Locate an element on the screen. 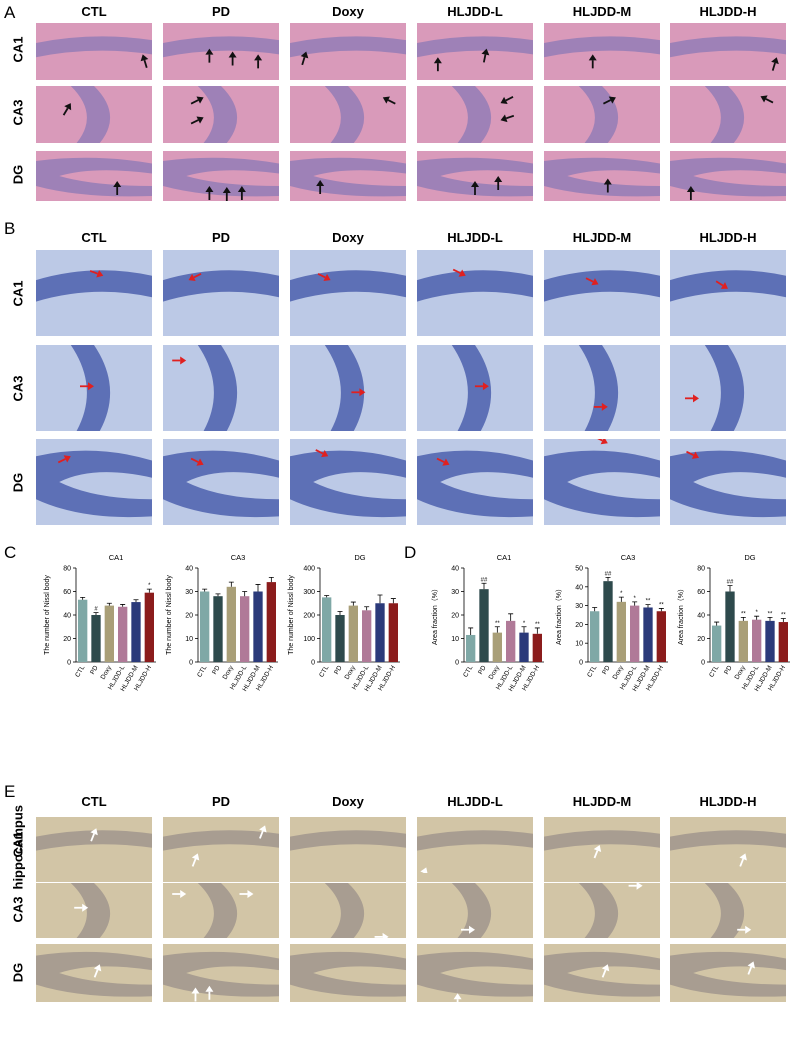 This screenshot has height=1037, width=797. column-header-doxy: Doxy is located at coordinates (348, 237).